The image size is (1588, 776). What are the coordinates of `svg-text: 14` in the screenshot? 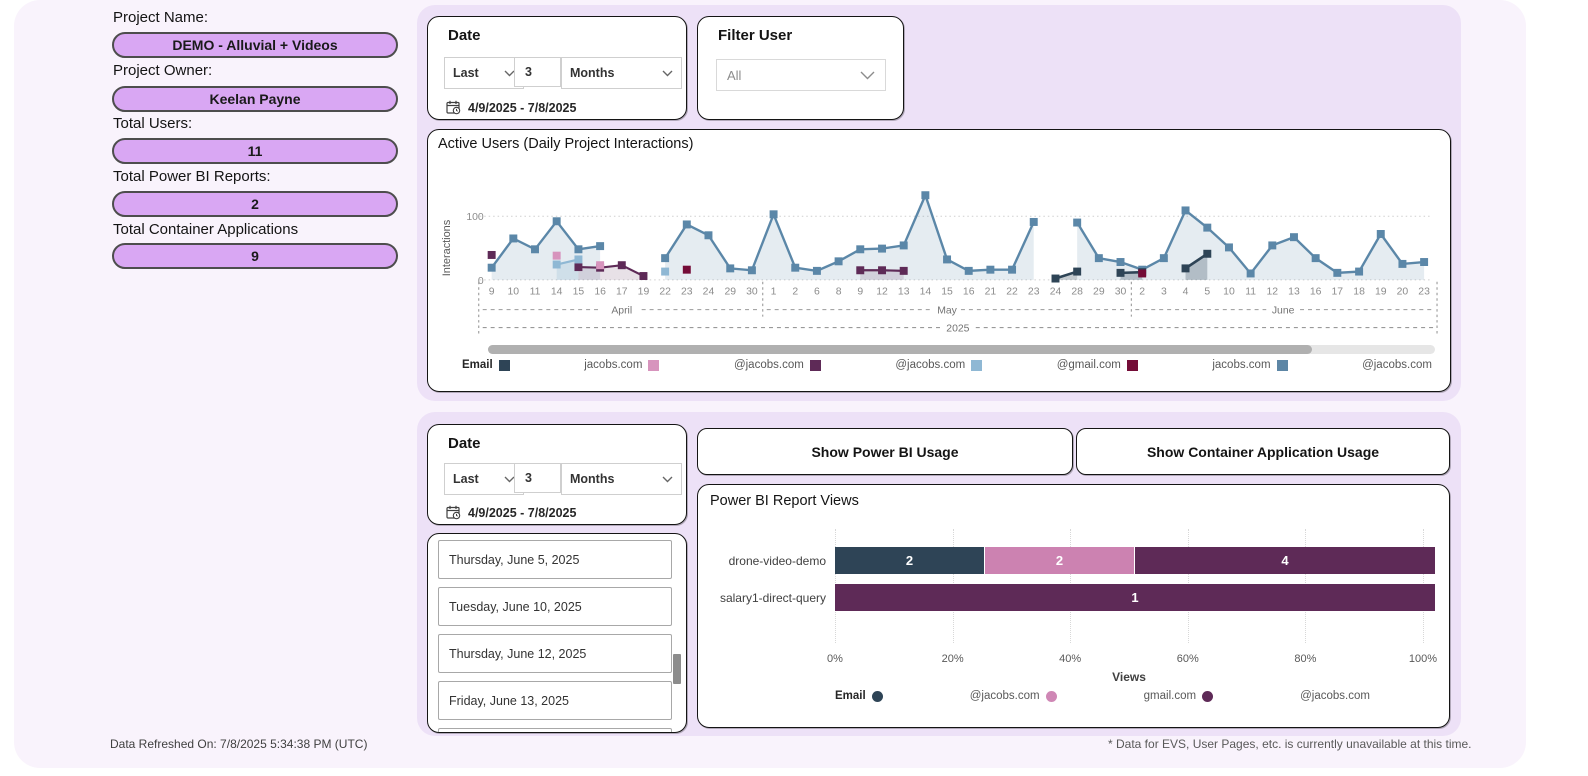 It's located at (926, 292).